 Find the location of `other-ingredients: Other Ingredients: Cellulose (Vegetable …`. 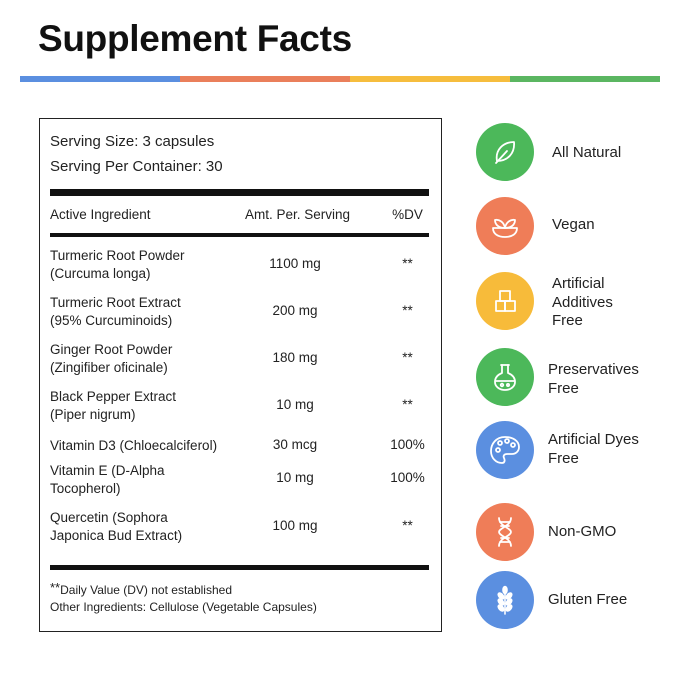

other-ingredients: Other Ingredients: Cellulose (Vegetable … is located at coordinates (183, 607).